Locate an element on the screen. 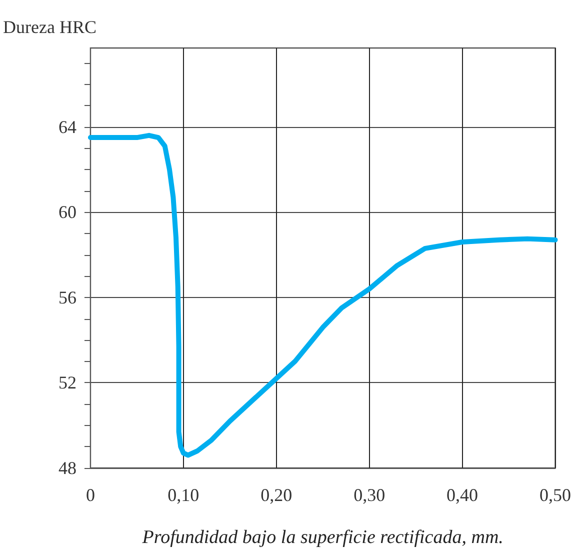  y-axis-title: Dureza HRC is located at coordinates (49, 27).